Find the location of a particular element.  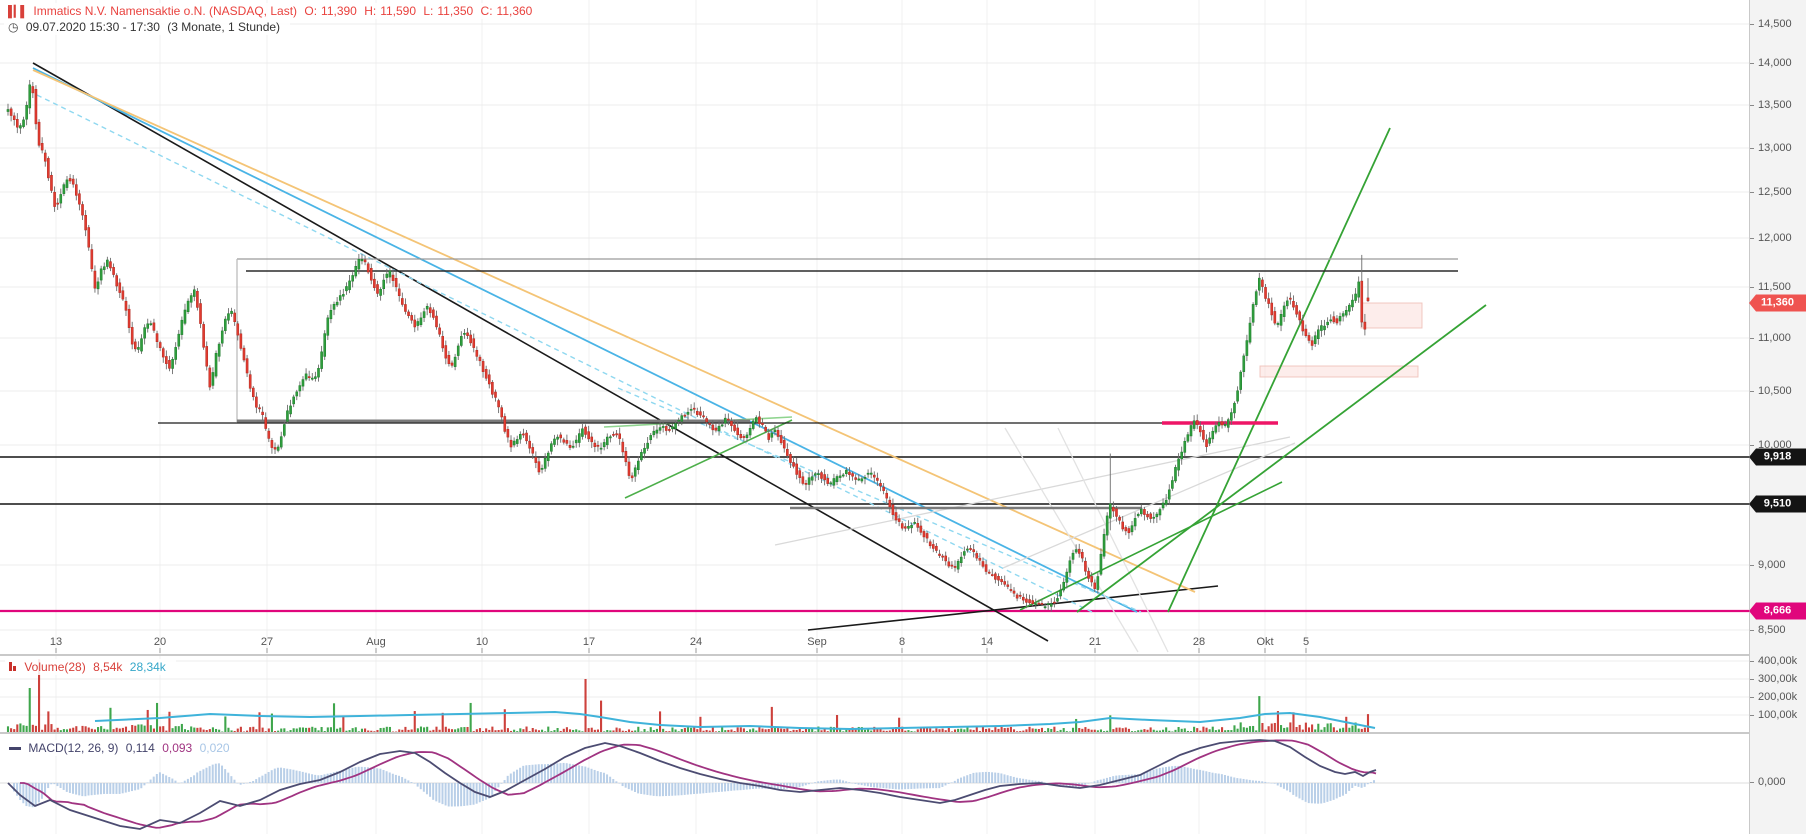

volume-plot-area is located at coordinates (875, 694).